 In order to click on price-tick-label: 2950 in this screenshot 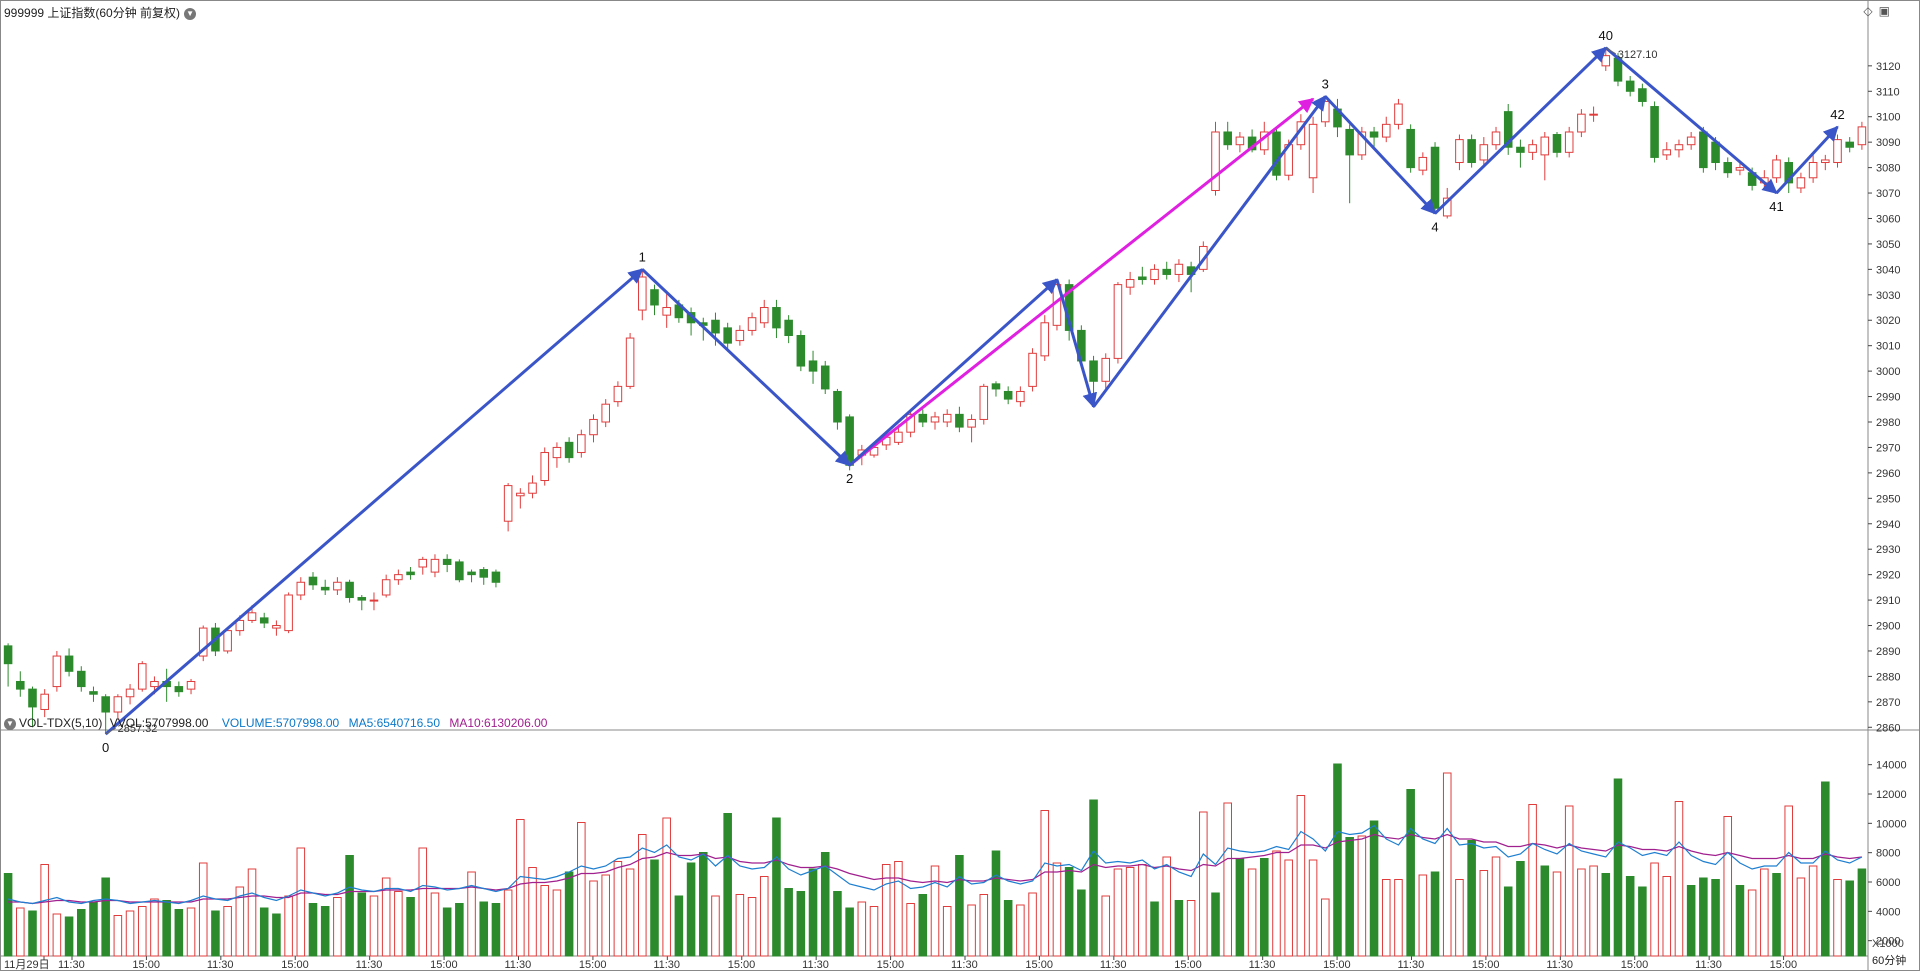, I will do `click(1888, 499)`.